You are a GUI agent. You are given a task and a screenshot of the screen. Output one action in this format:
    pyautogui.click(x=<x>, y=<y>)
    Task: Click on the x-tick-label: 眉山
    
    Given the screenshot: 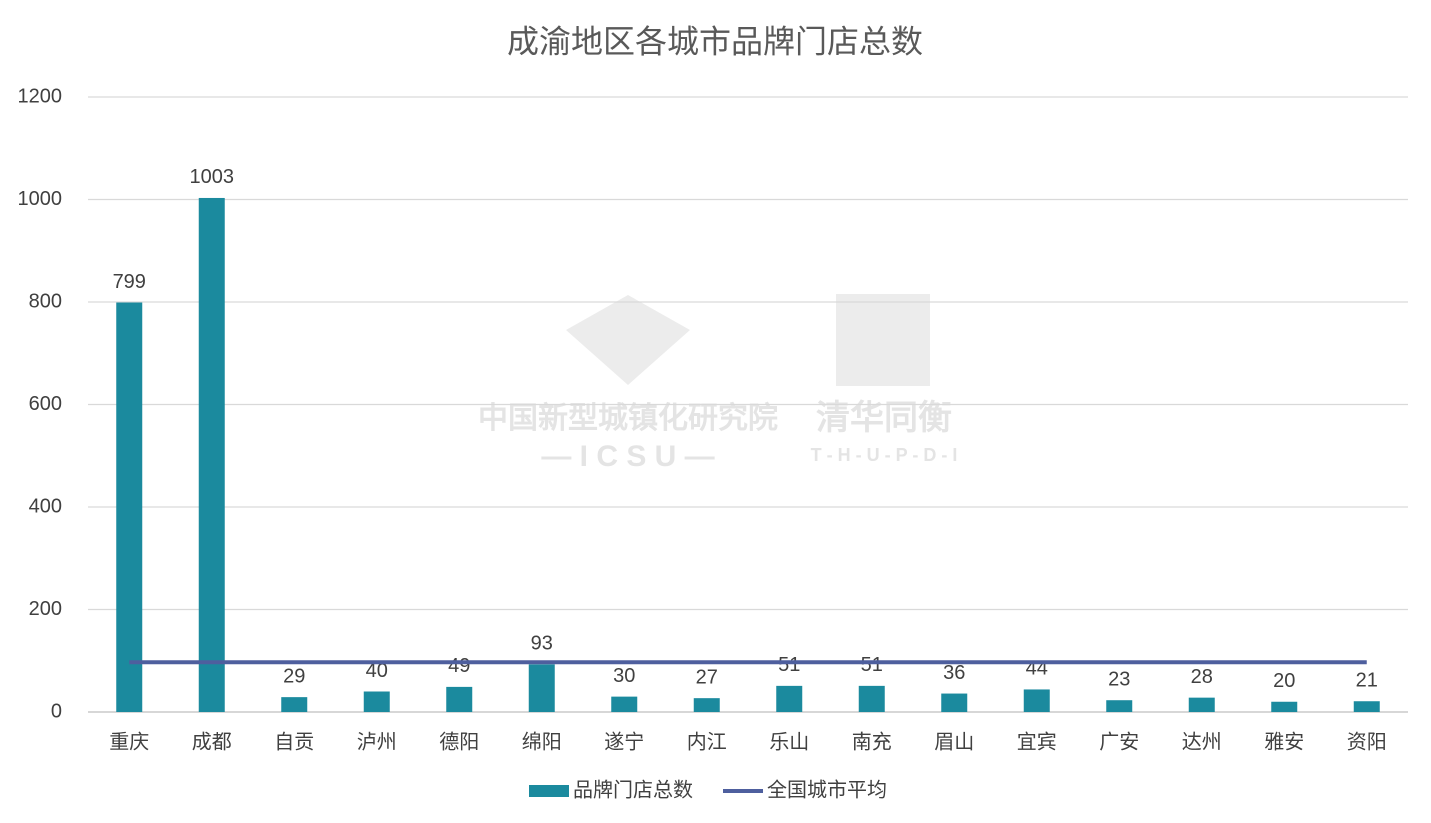 What is the action you would take?
    pyautogui.click(x=954, y=741)
    